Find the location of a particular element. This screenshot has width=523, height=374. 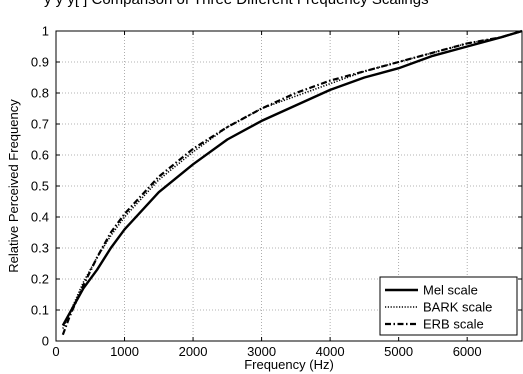

y-tick-label: 0.2 is located at coordinates (40, 279).